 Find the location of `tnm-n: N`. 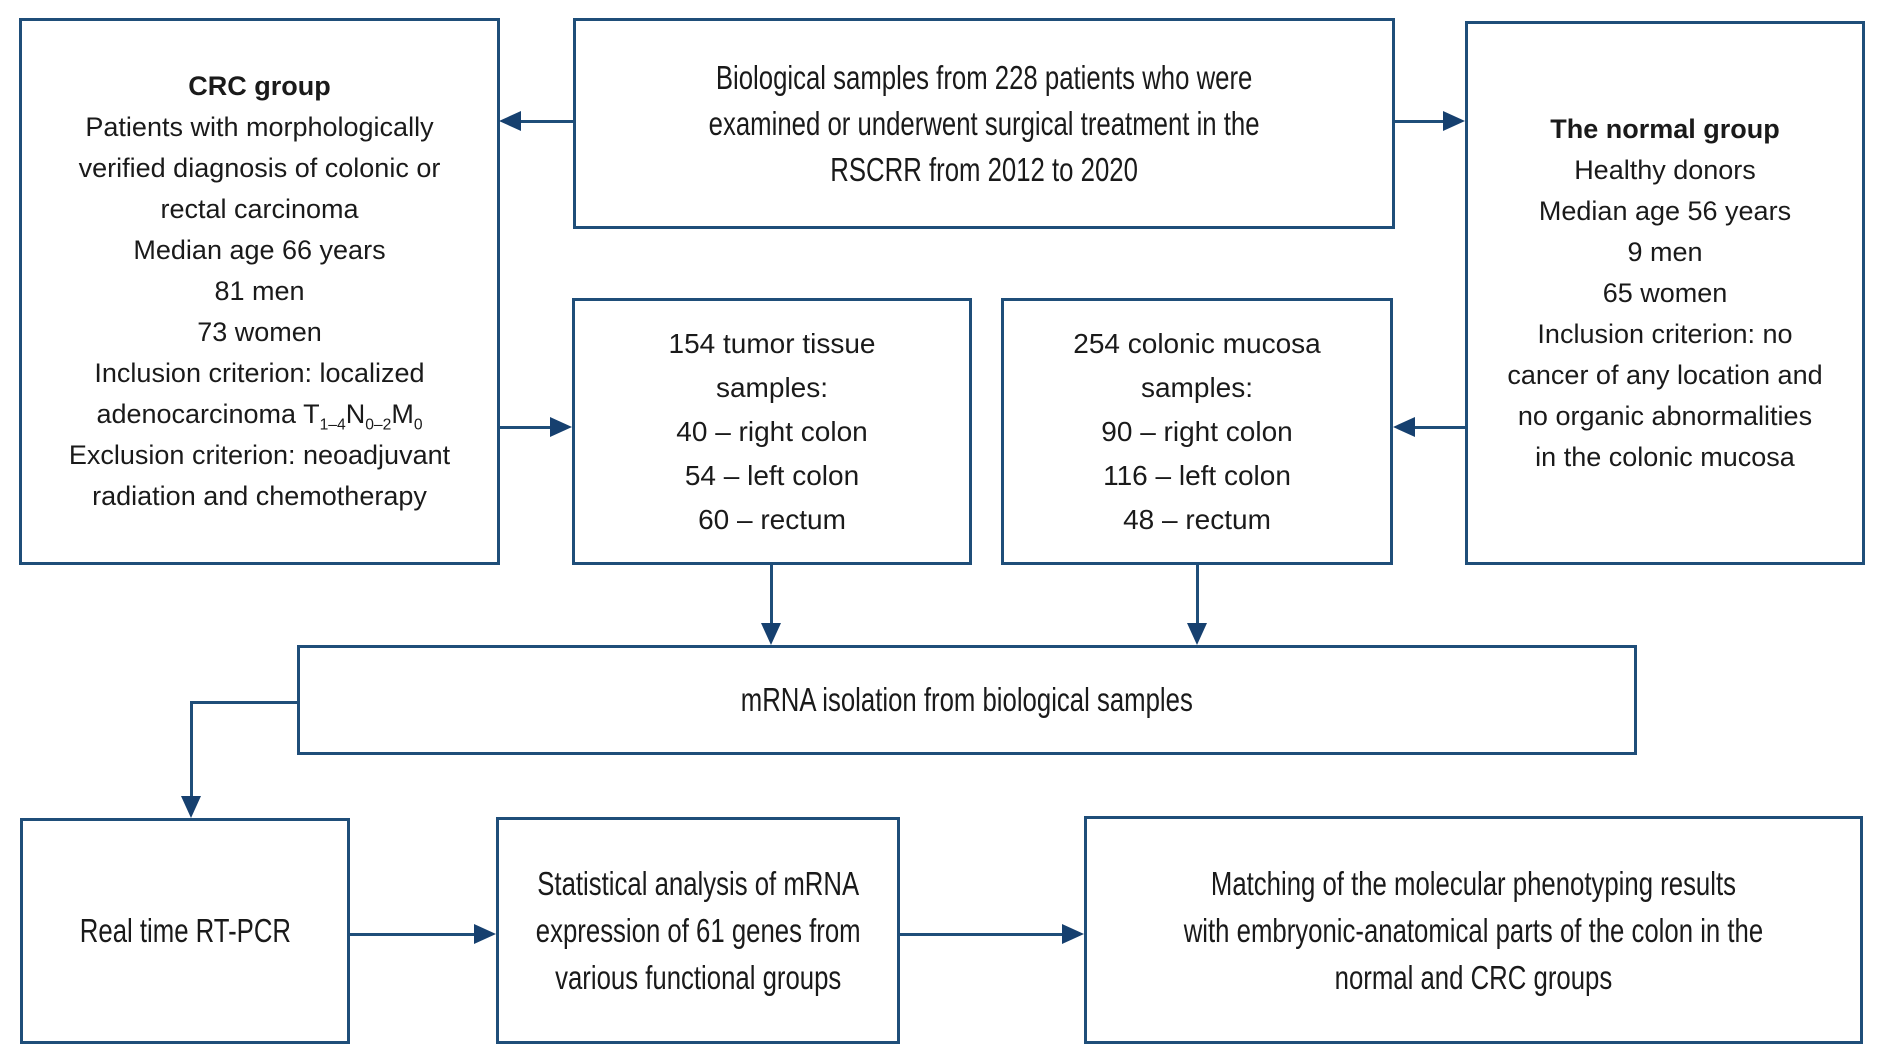

tnm-n: N is located at coordinates (355, 414).